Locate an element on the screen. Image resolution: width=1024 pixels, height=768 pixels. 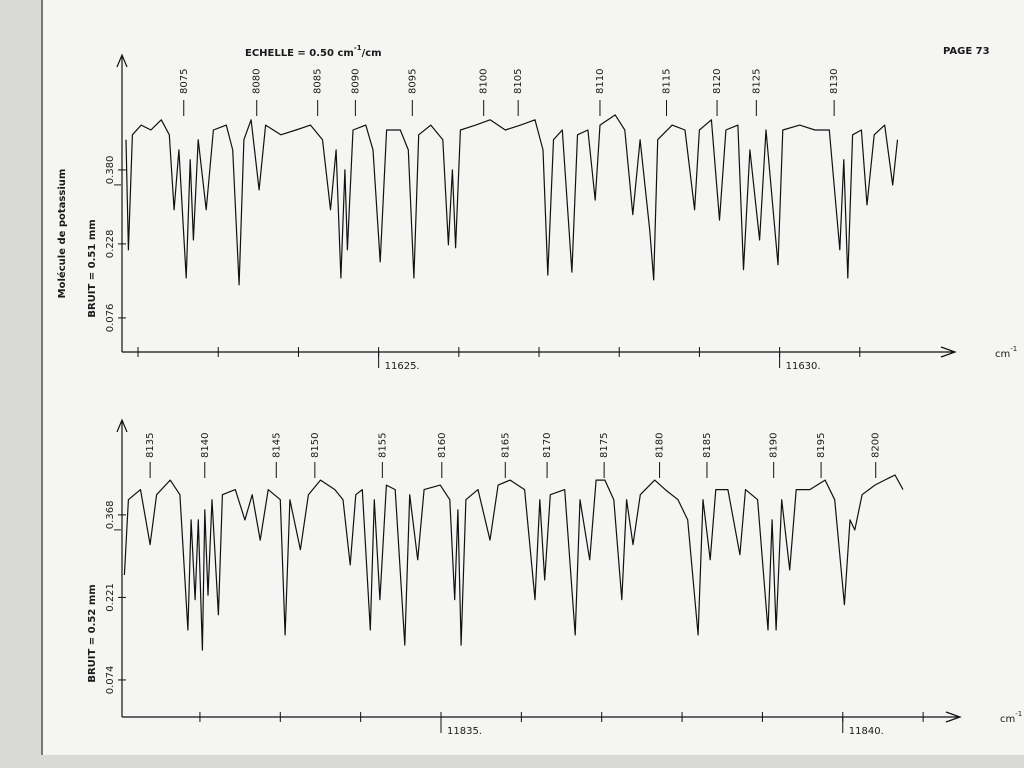
line-label: 8105 is located at coordinates (518, 81).